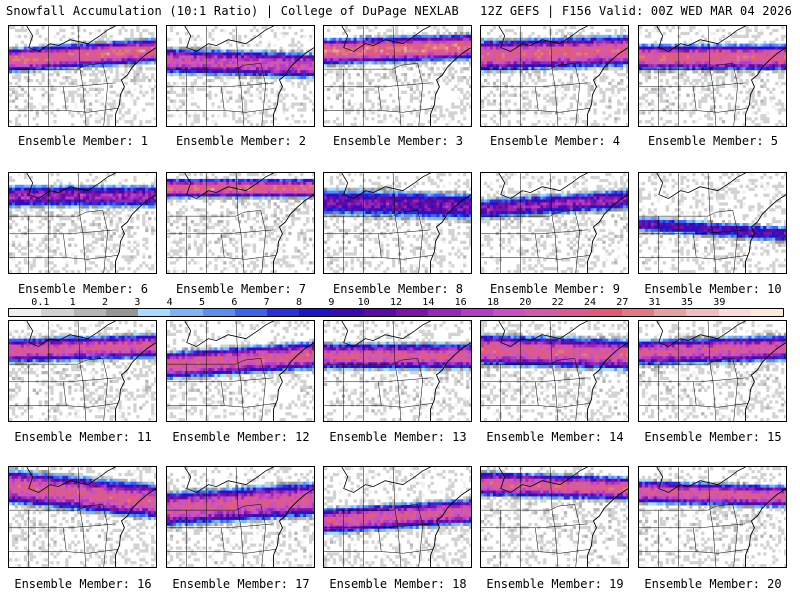  I want to click on colorbar-tick-label: 10, so click(363, 302).